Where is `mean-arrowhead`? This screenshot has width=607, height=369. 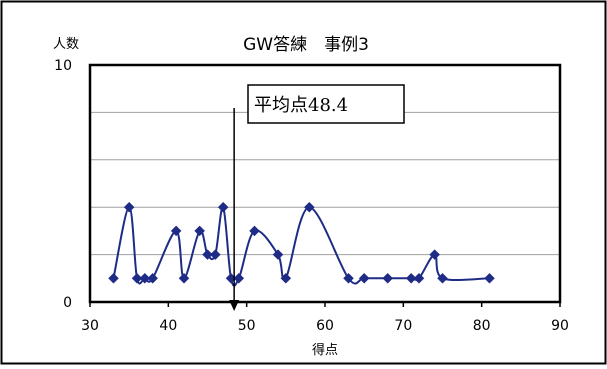 mean-arrowhead is located at coordinates (234, 305).